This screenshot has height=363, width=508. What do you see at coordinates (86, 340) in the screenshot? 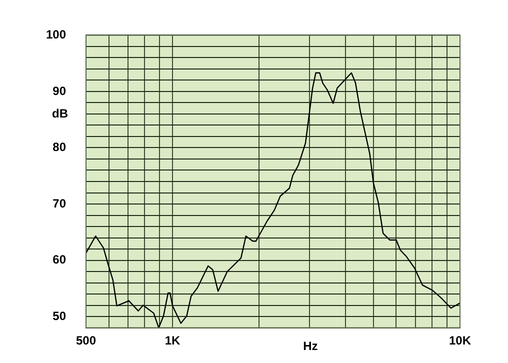
I see `x-tick-label: 500` at bounding box center [86, 340].